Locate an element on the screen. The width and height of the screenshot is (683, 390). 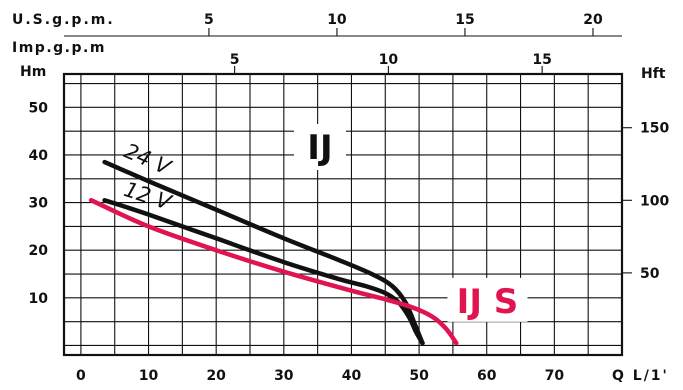
x-tick-label: 30 is located at coordinates (284, 376).